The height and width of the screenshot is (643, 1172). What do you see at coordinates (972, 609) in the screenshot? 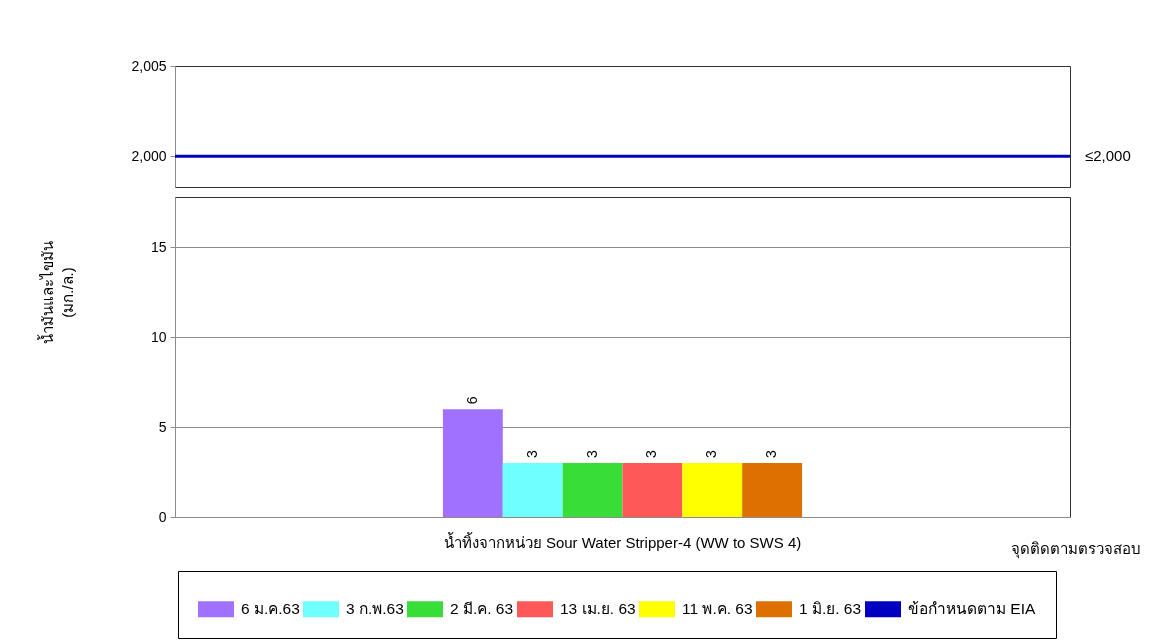
I see `legend-label: ข้อกำหนดตาม EIA` at bounding box center [972, 609].